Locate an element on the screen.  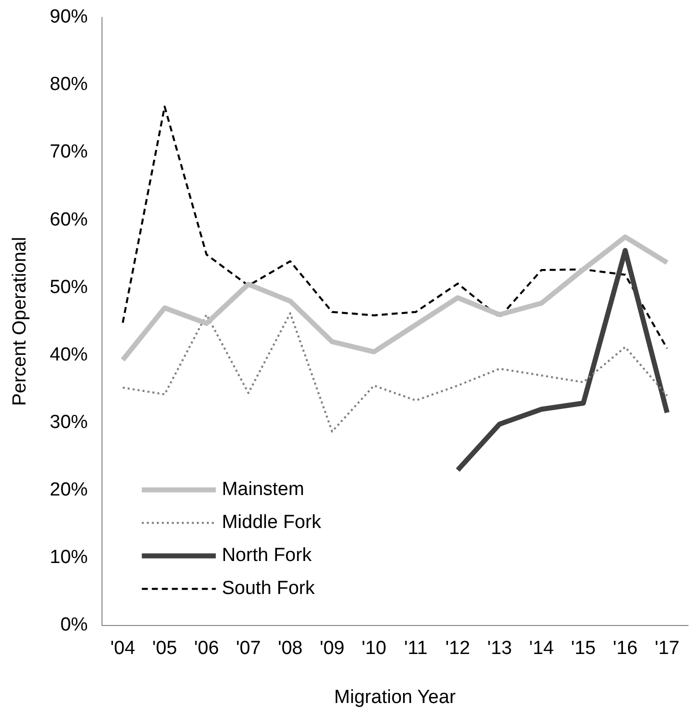
legend-label: North Fork is located at coordinates (267, 555).